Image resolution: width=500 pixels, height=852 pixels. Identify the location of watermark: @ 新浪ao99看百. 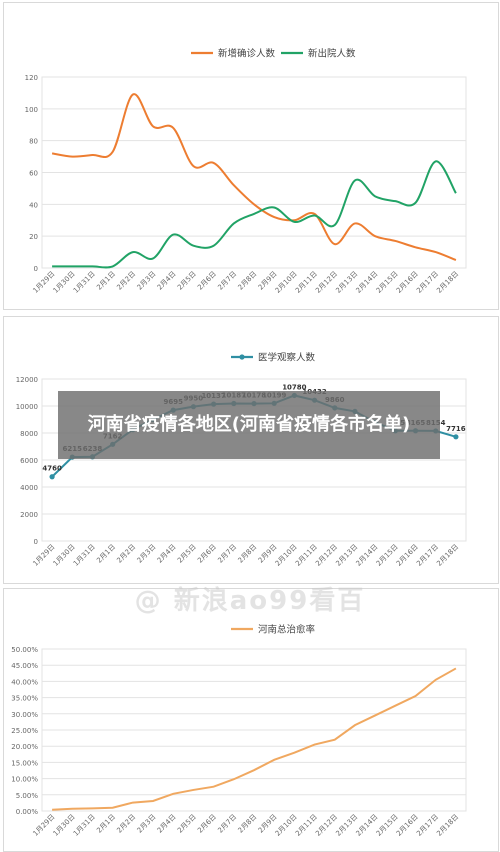
(250, 601).